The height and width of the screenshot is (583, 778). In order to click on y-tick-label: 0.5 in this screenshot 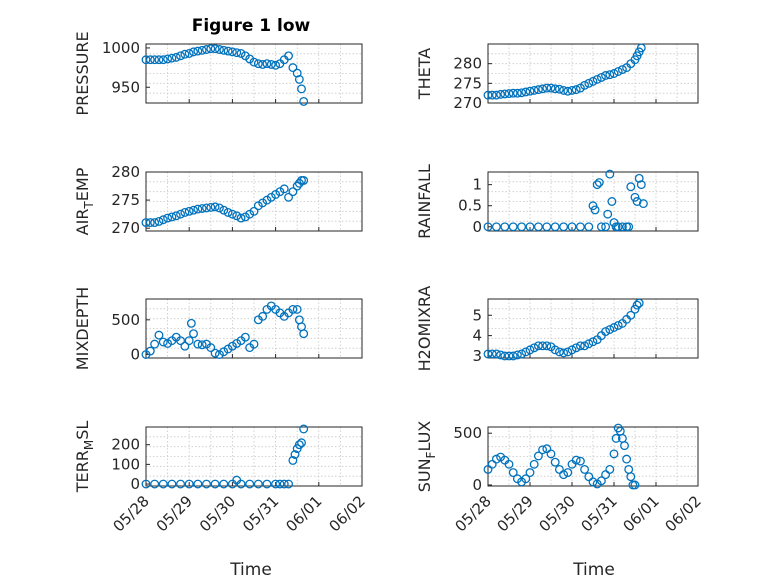, I will do `click(470, 206)`.